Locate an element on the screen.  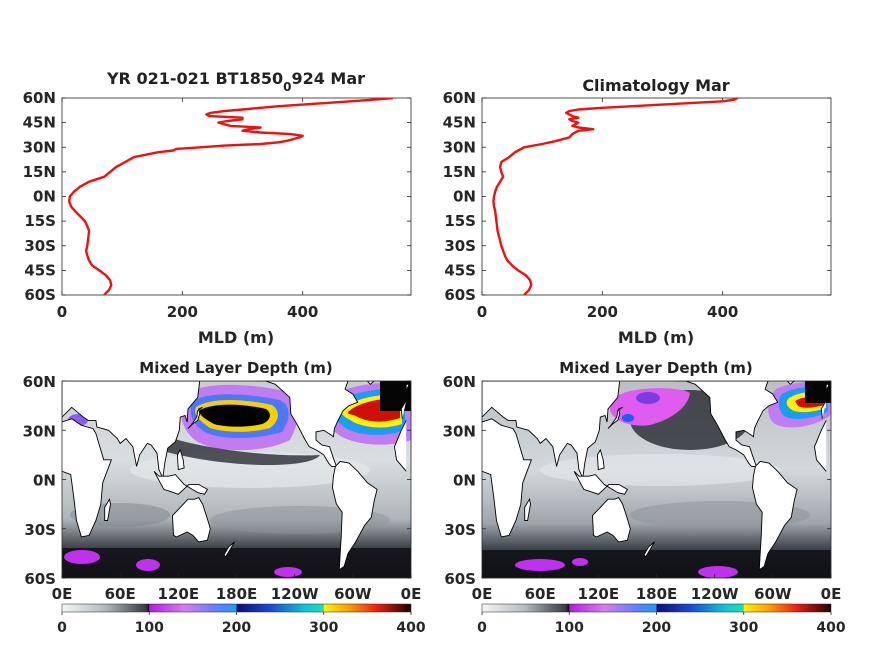
colorbar-tick-label: 100 is located at coordinates (569, 628).